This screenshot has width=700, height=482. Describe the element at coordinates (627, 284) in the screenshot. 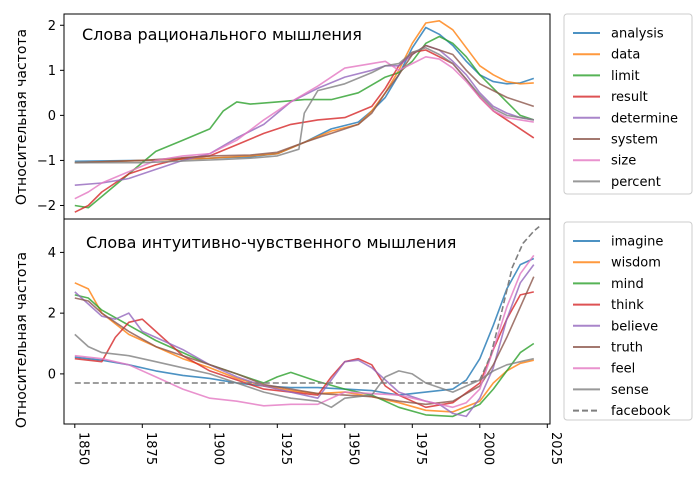

I see `legend-label-mind: mind` at that location.